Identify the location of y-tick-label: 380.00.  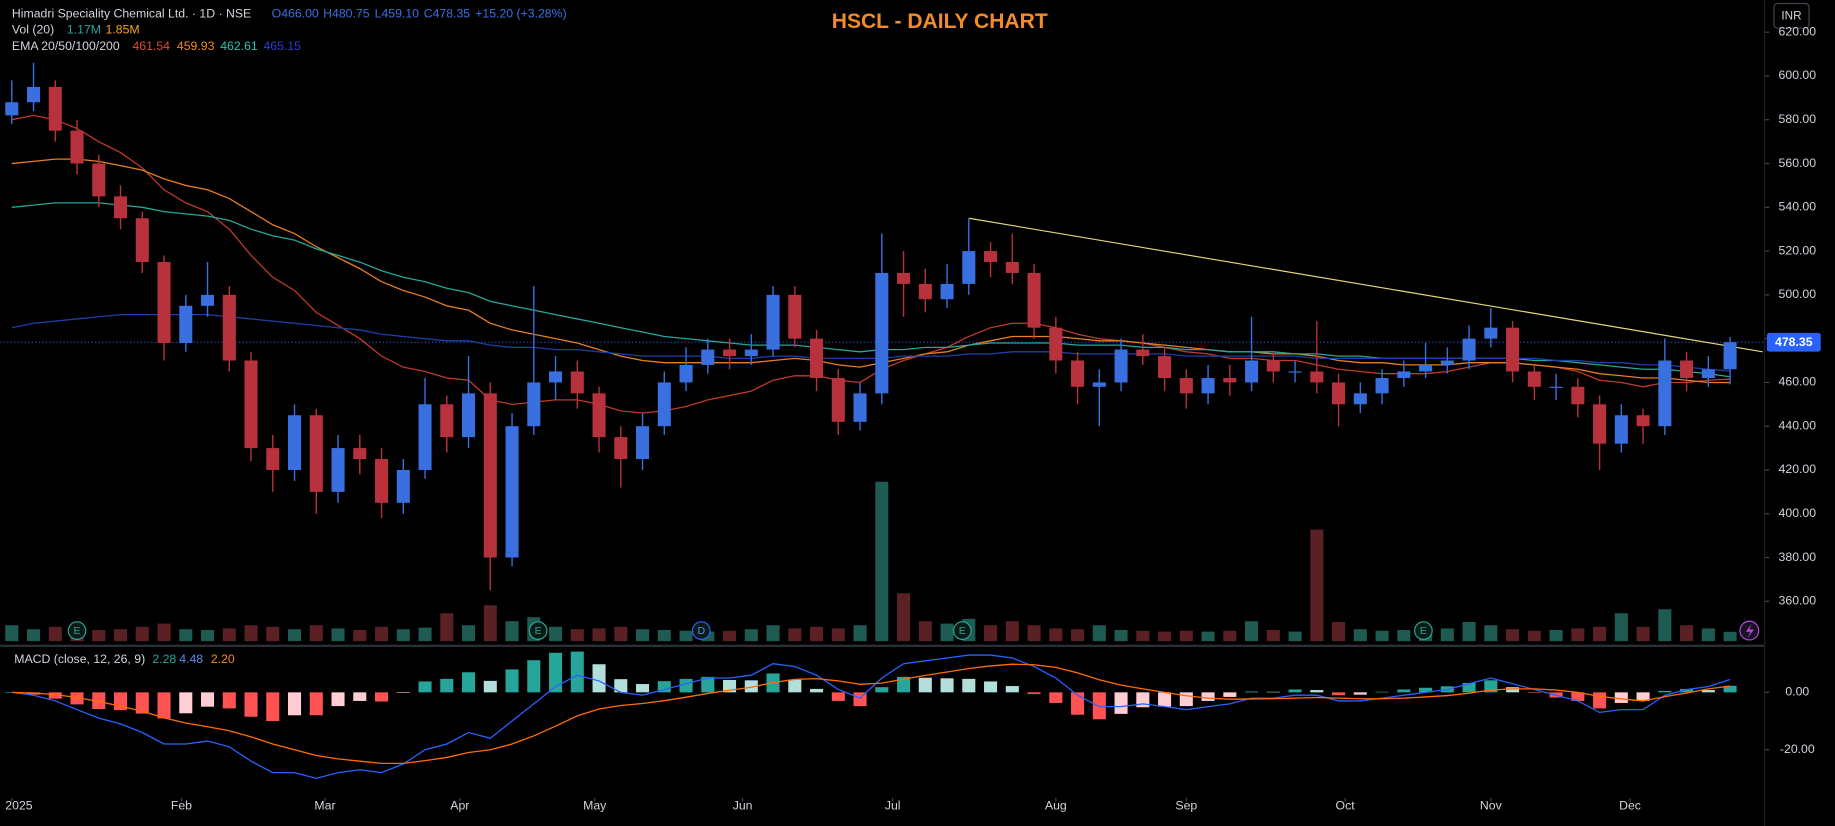
(1798, 557).